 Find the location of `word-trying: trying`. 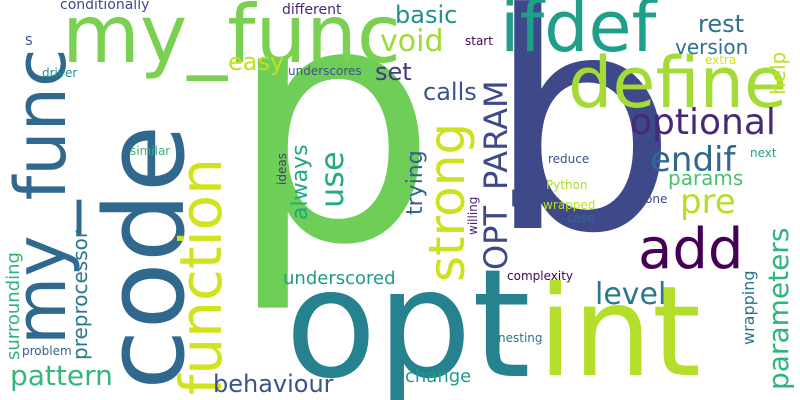

word-trying: trying is located at coordinates (415, 182).